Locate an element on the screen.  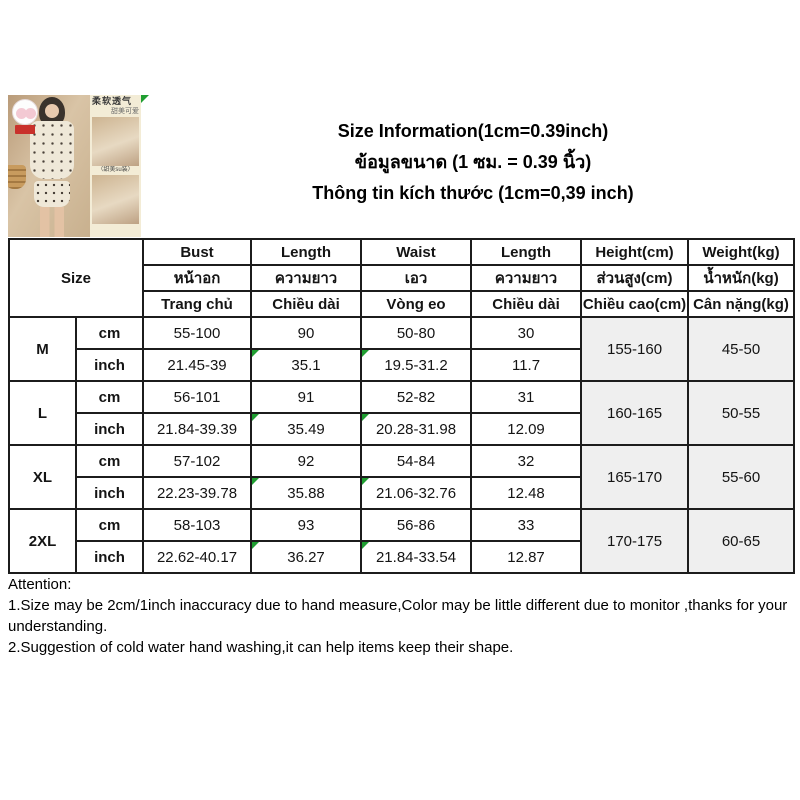
cell-2xl-bust-inch: 22.62-40.17 is located at coordinates (197, 557).